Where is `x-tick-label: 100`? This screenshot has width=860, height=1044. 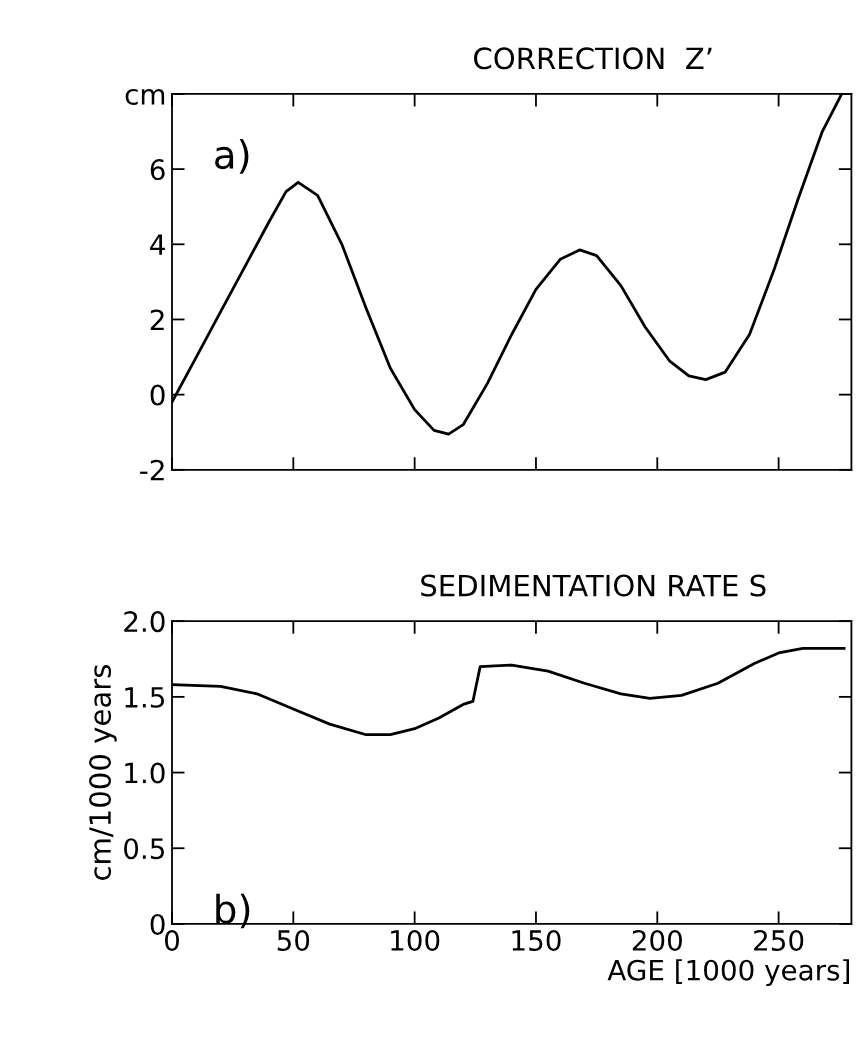 x-tick-label: 100 is located at coordinates (415, 940).